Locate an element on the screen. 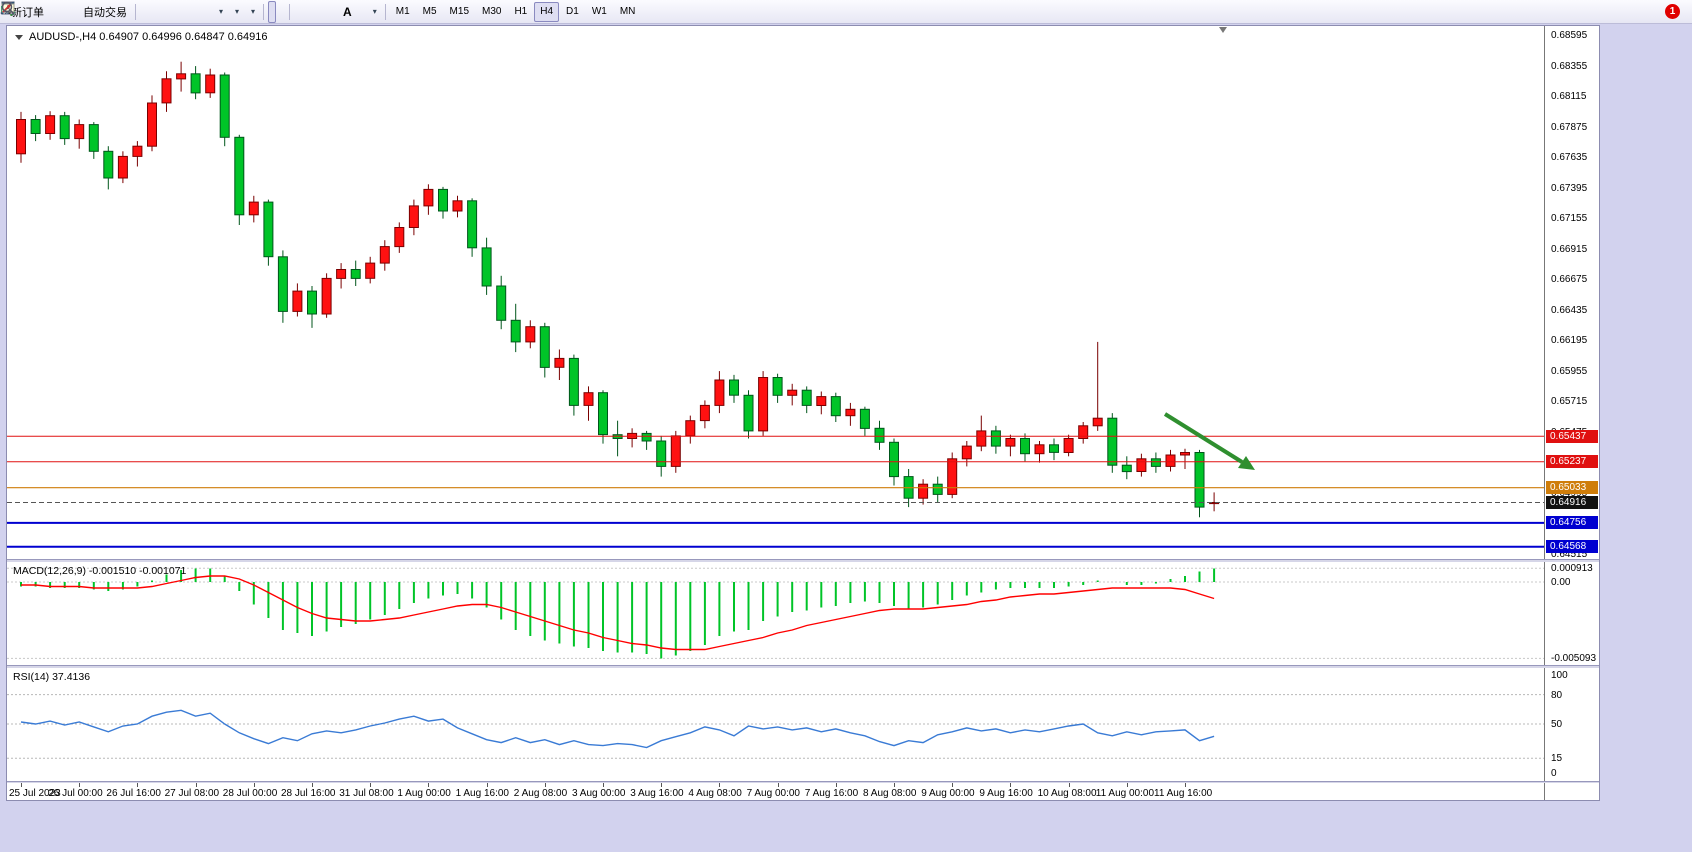  chart-shift-button is located at coordinates (106, 12).